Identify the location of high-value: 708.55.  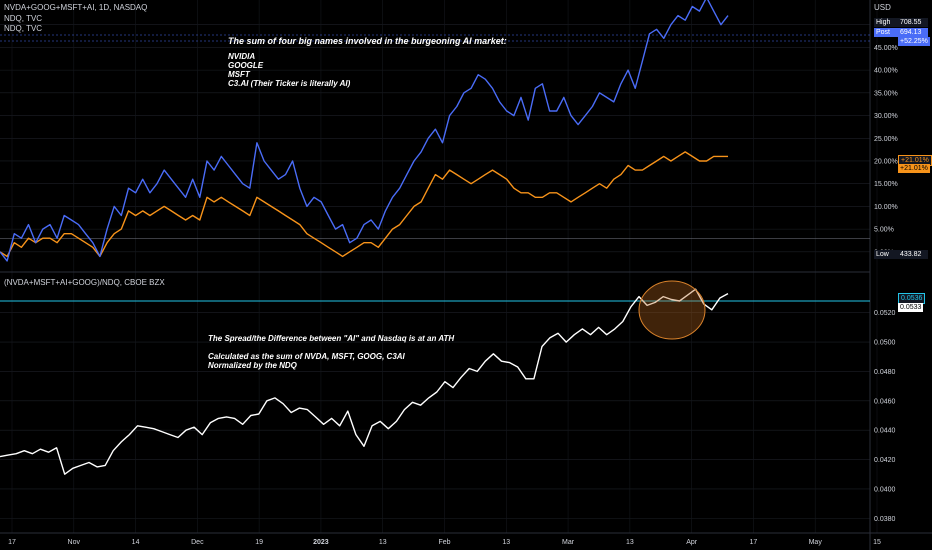
(911, 22).